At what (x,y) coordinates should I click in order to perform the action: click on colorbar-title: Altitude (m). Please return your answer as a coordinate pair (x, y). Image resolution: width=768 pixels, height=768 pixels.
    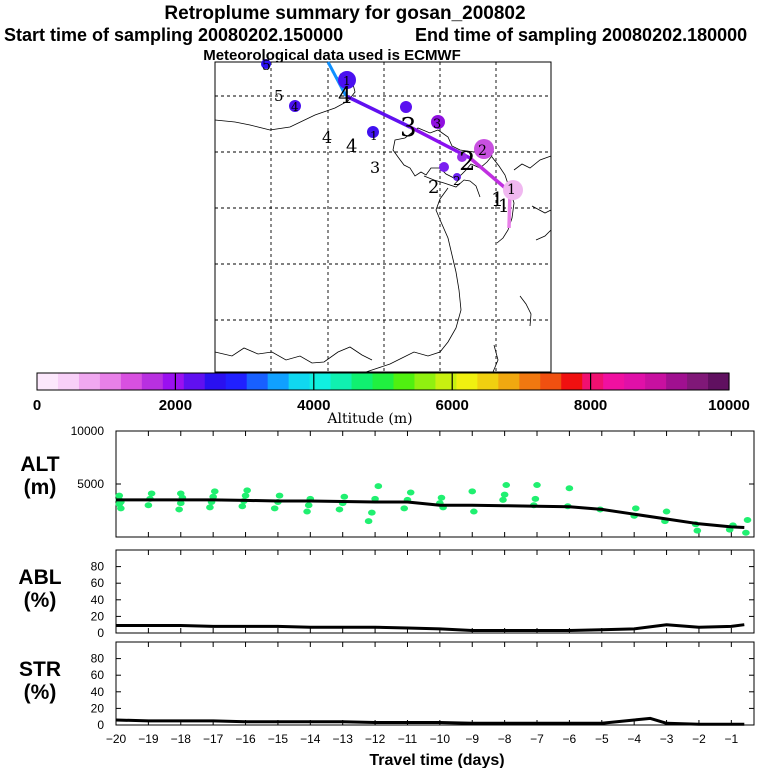
    Looking at the image, I should click on (369, 419).